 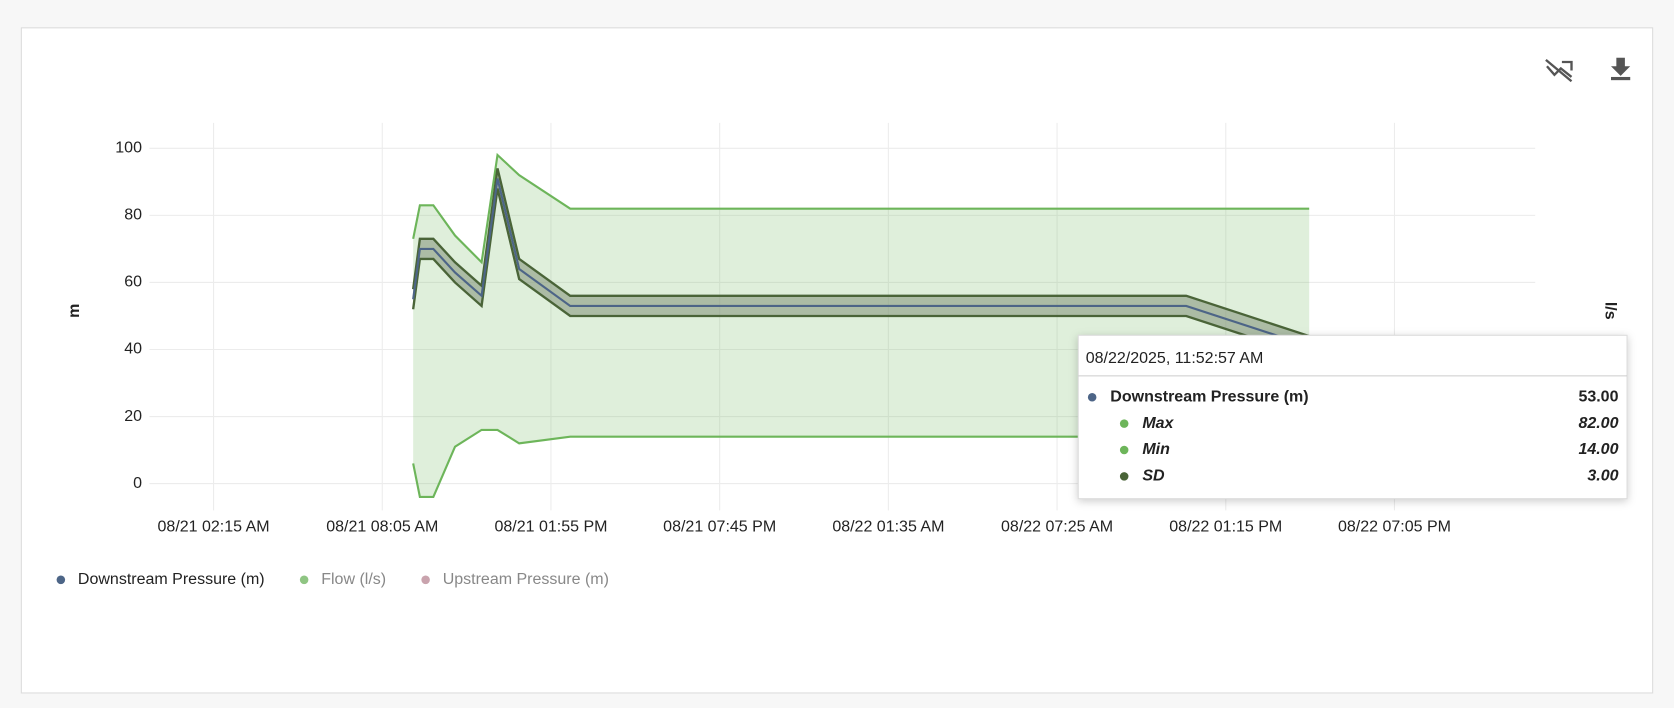 I want to click on toggle-series-icon, so click(x=1559, y=70).